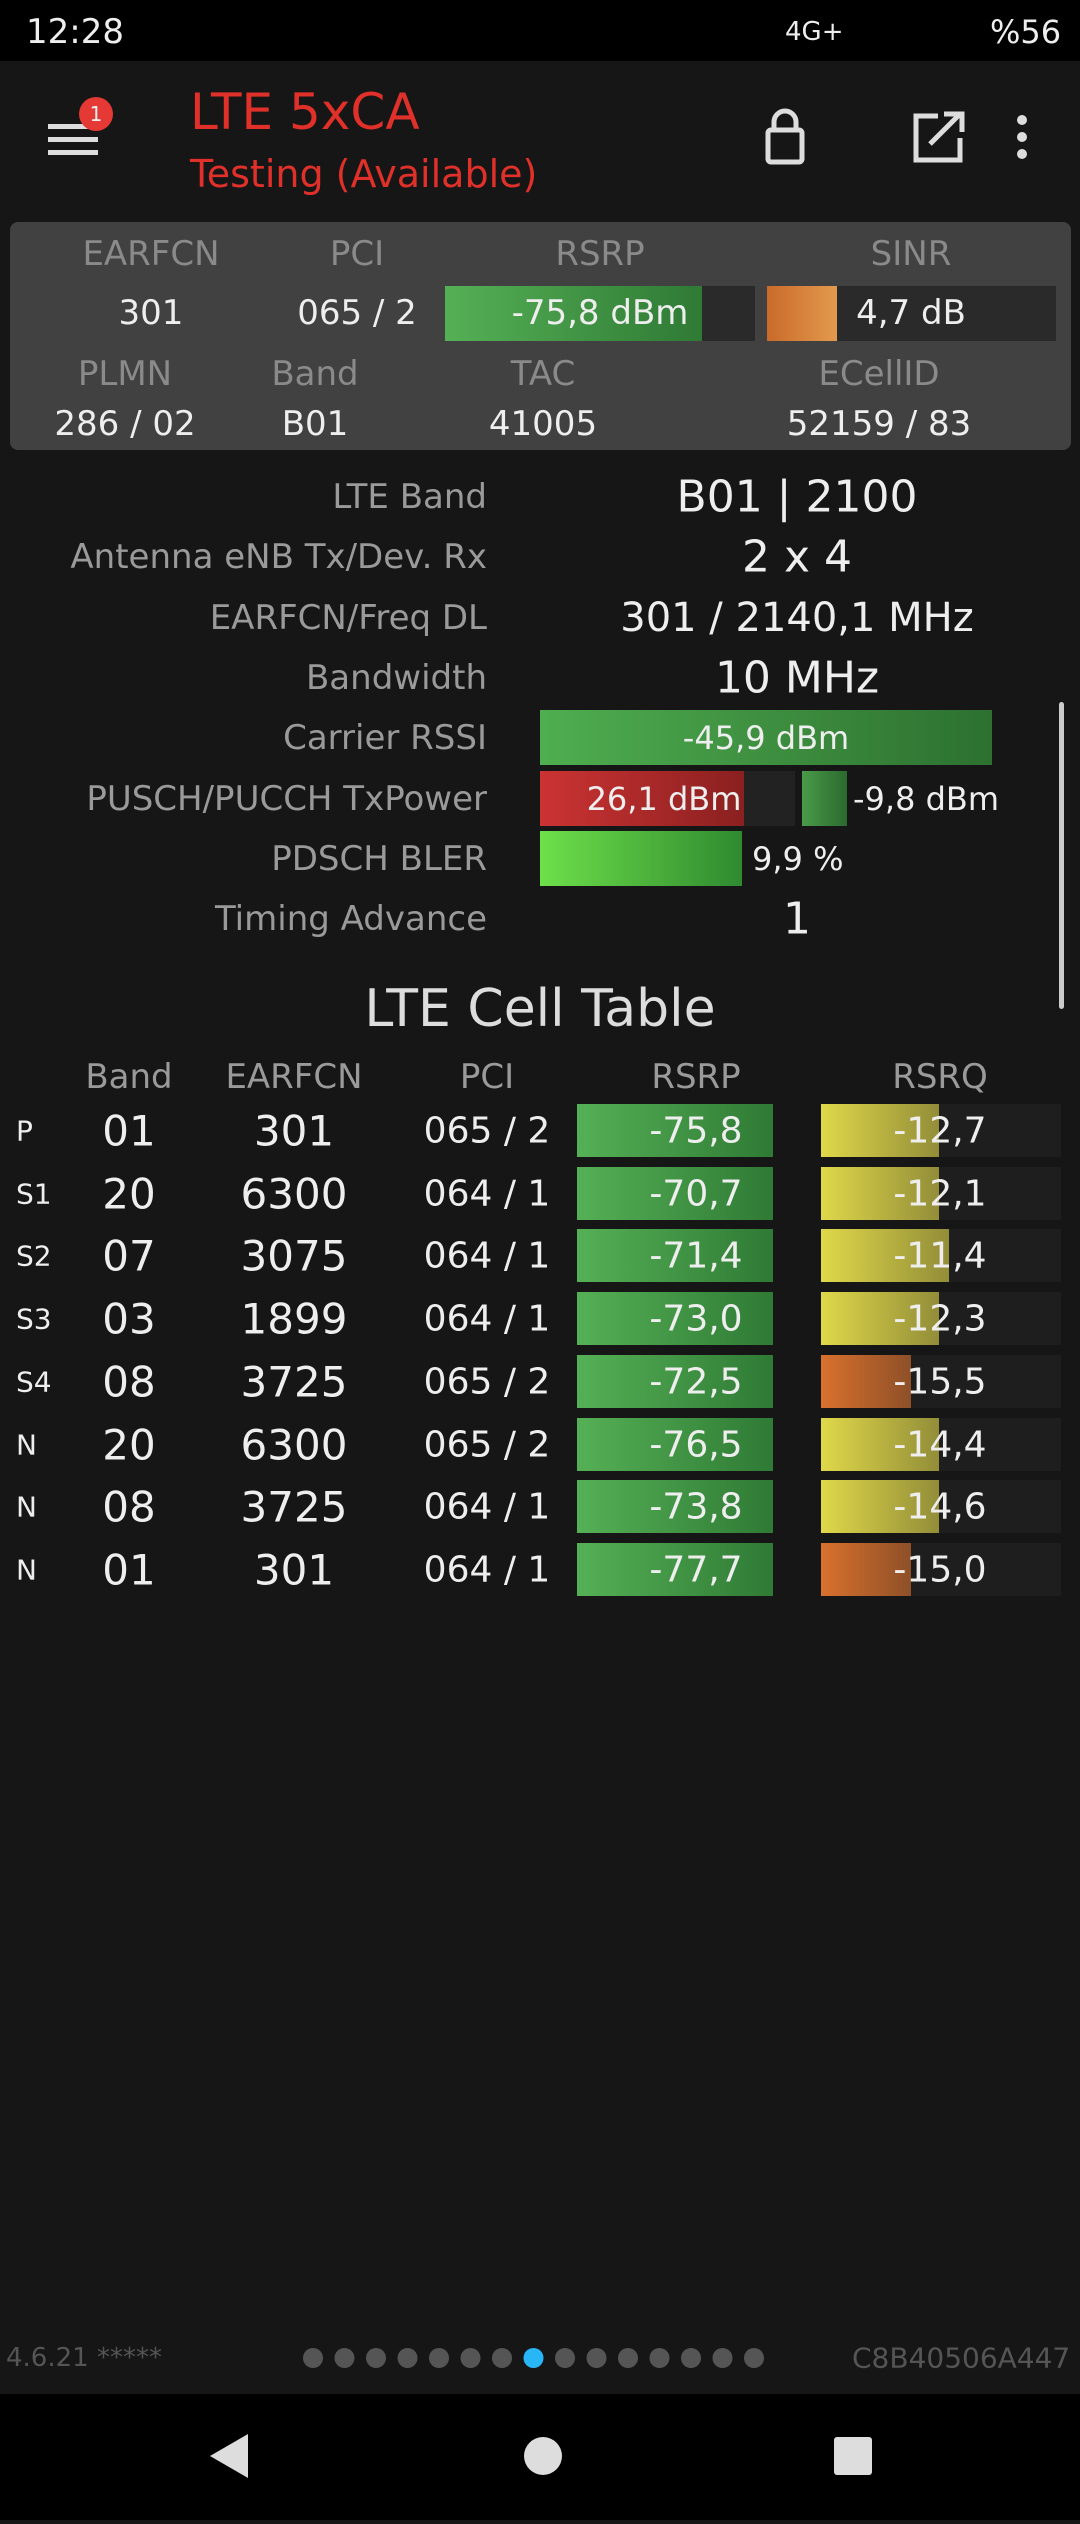 The height and width of the screenshot is (2524, 1080). What do you see at coordinates (26, 1444) in the screenshot?
I see `row-type: N` at bounding box center [26, 1444].